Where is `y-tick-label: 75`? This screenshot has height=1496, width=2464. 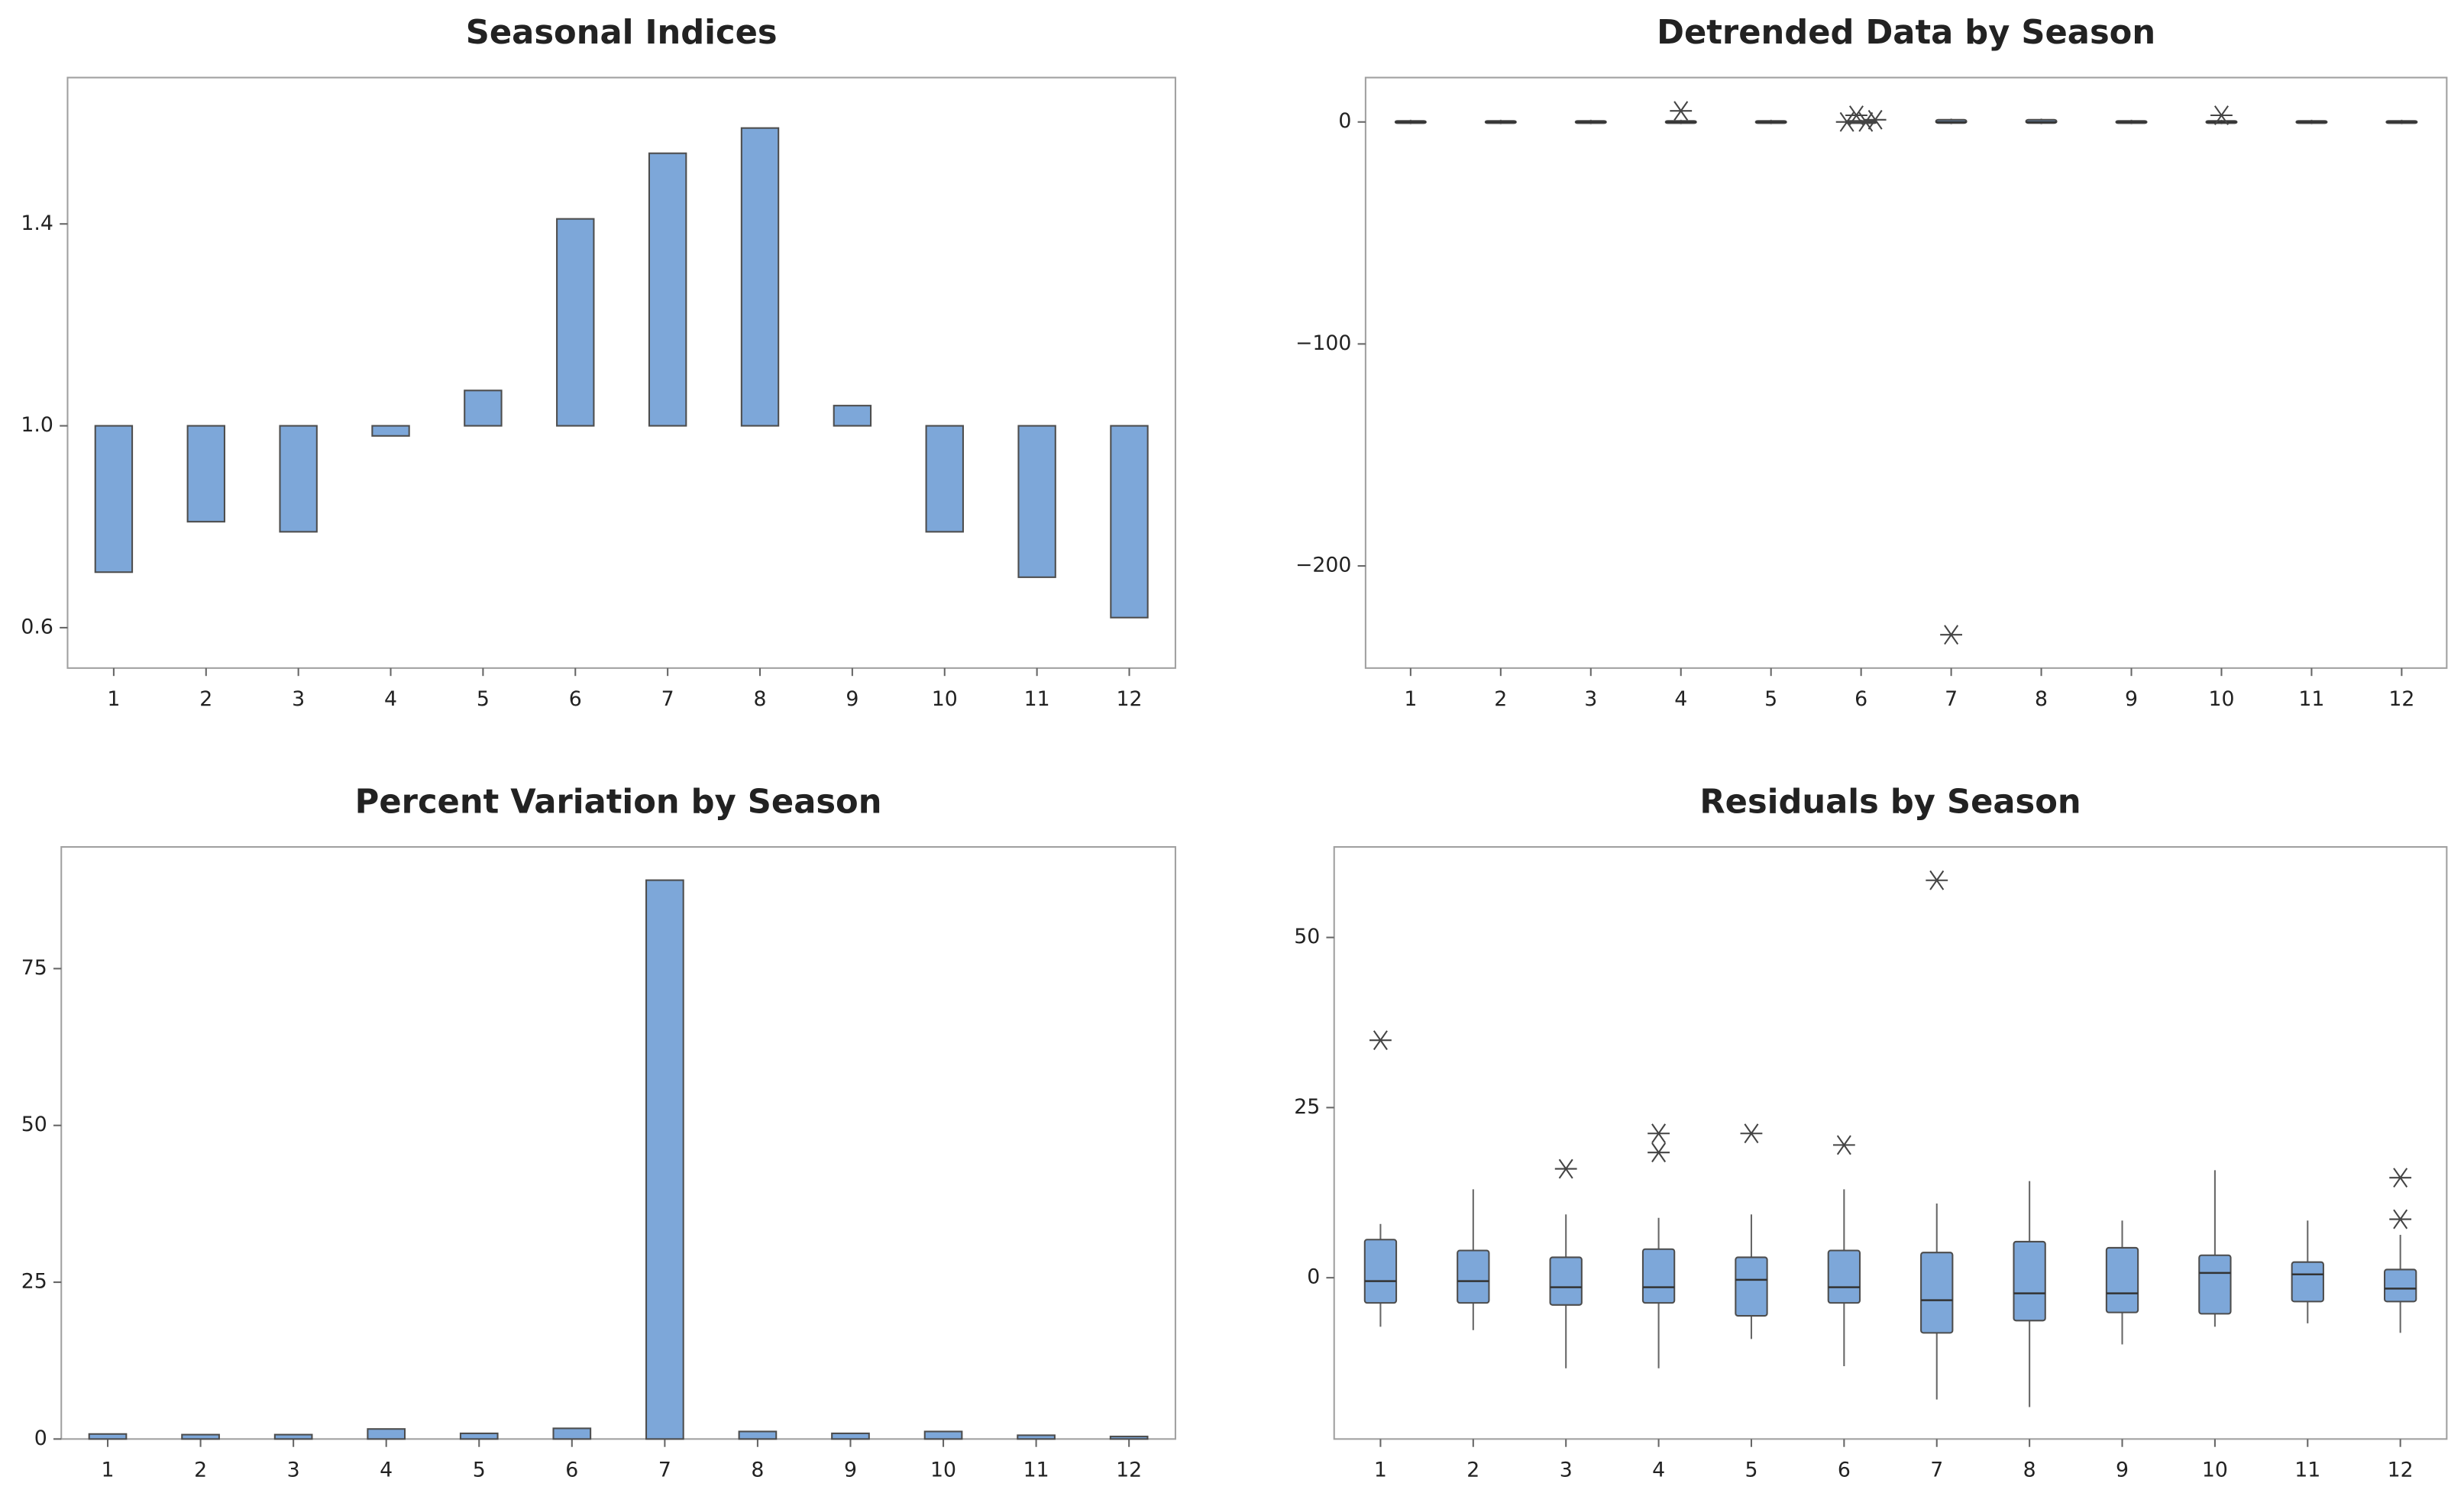
y-tick-label: 75 is located at coordinates (34, 968).